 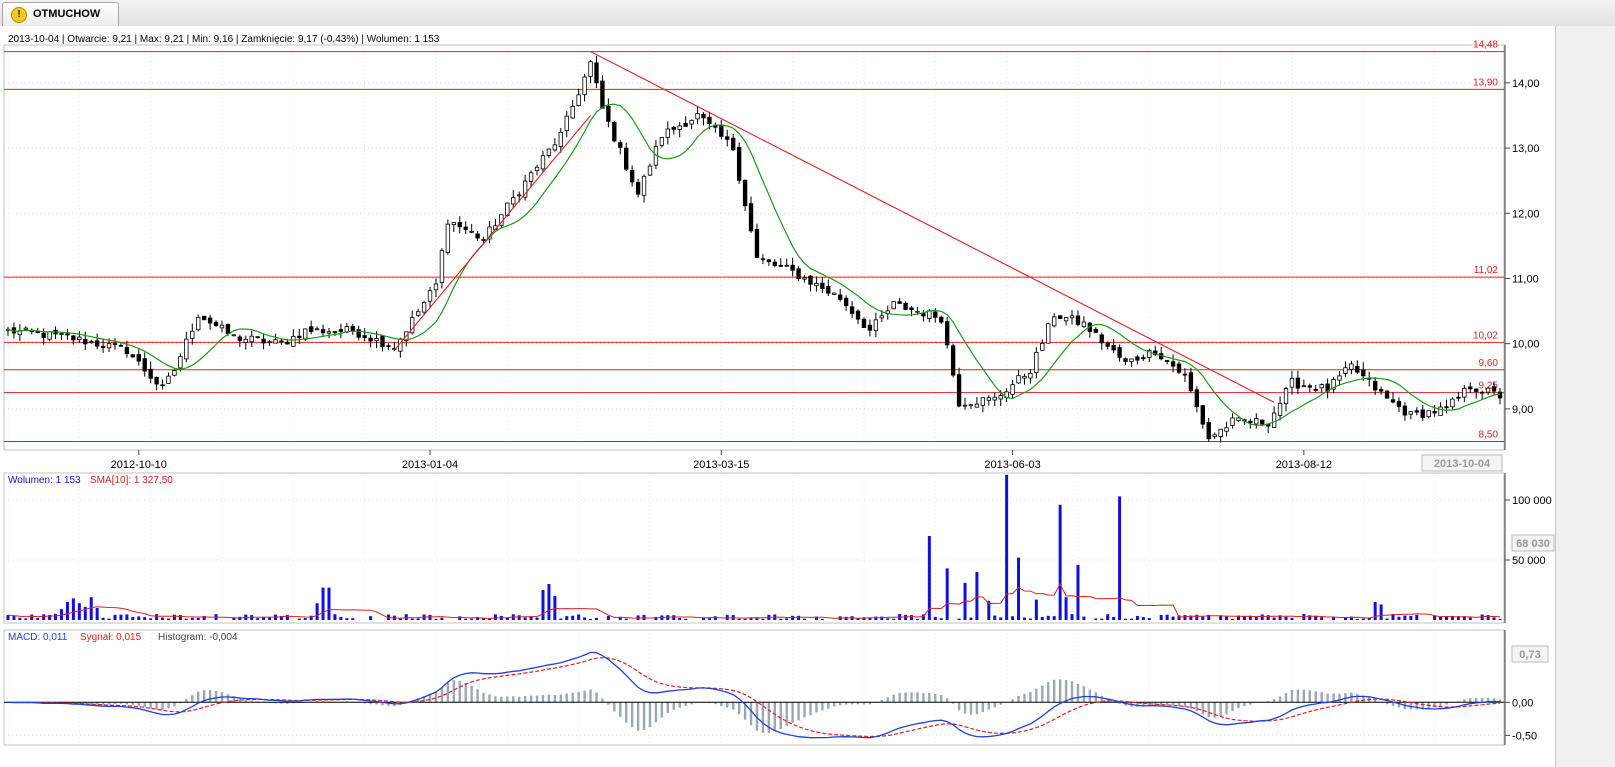 I want to click on macd-value-label: 0,73, so click(x=1529, y=655).